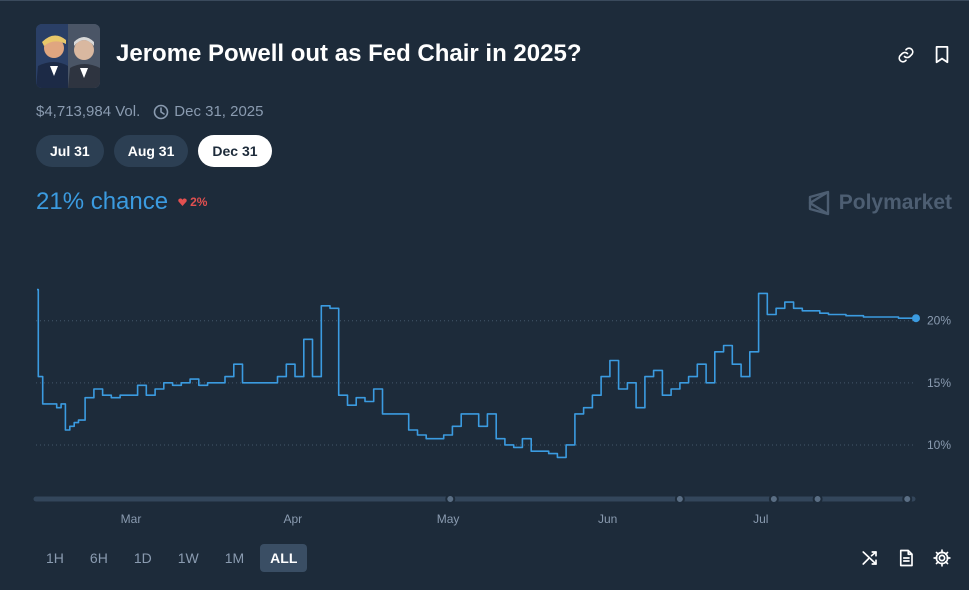  Describe the element at coordinates (760, 519) in the screenshot. I see `x-tick-label: Jul` at that location.